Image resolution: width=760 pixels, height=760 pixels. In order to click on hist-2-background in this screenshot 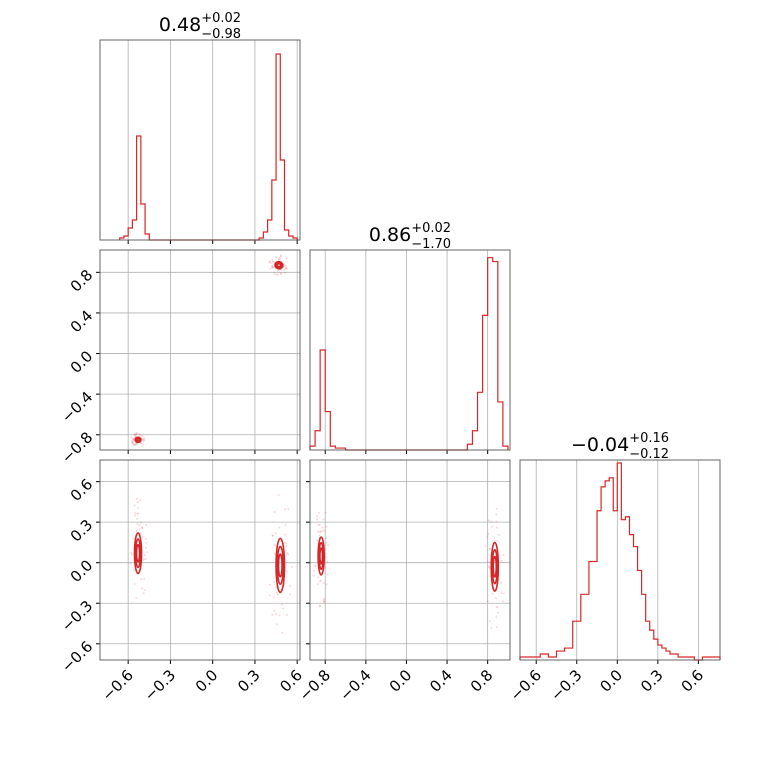, I will do `click(620, 560)`.